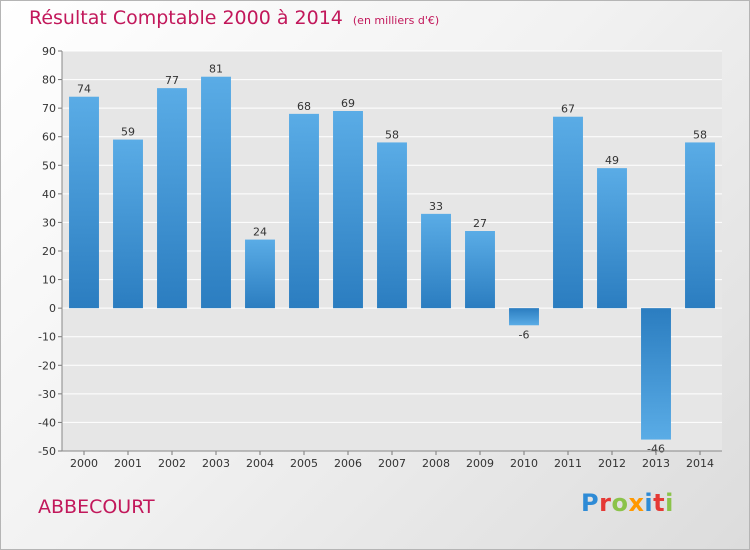  I want to click on data-label: 67, so click(568, 109).